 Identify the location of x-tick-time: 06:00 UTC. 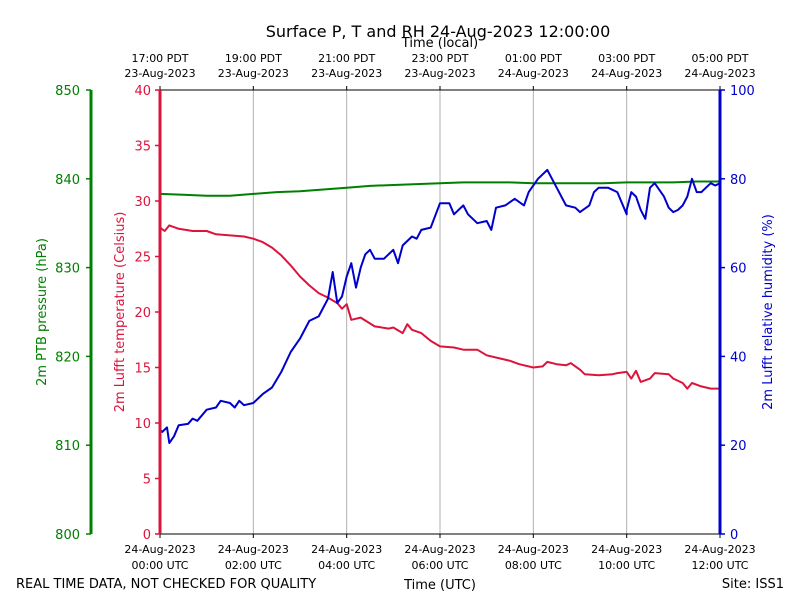
(439, 565).